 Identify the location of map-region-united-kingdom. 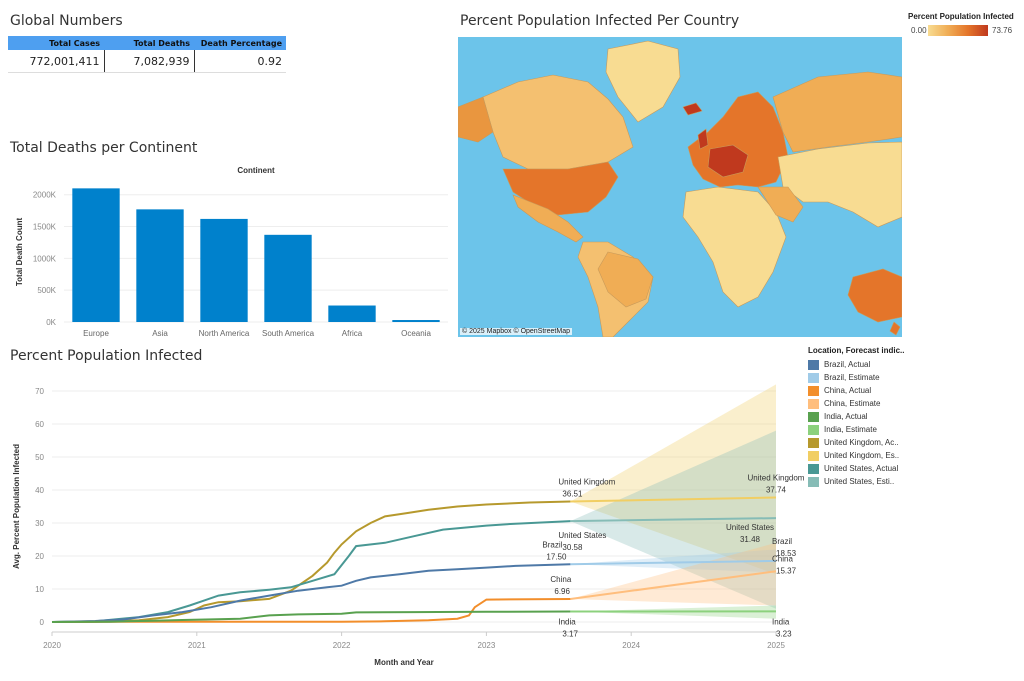
(703, 139).